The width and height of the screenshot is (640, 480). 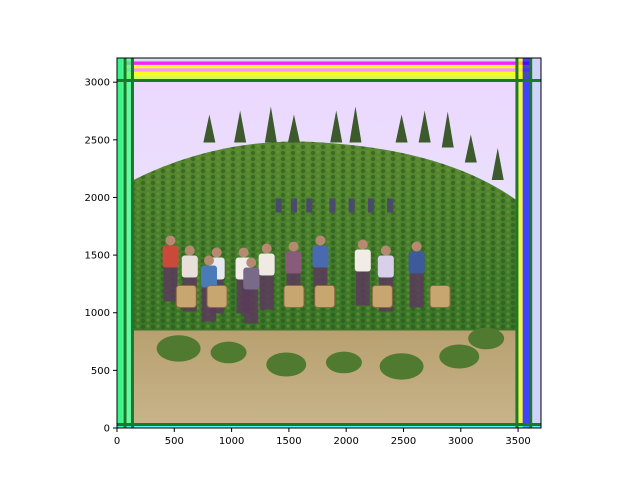 I want to click on y-axis: 0 500 1000 1500 2000 2500 3000, so click(x=101, y=256).